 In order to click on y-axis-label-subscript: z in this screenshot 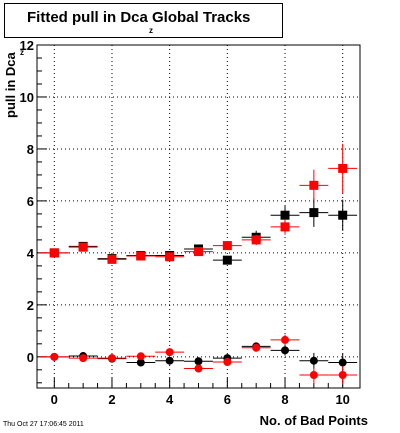, I will do `click(22, 52)`.